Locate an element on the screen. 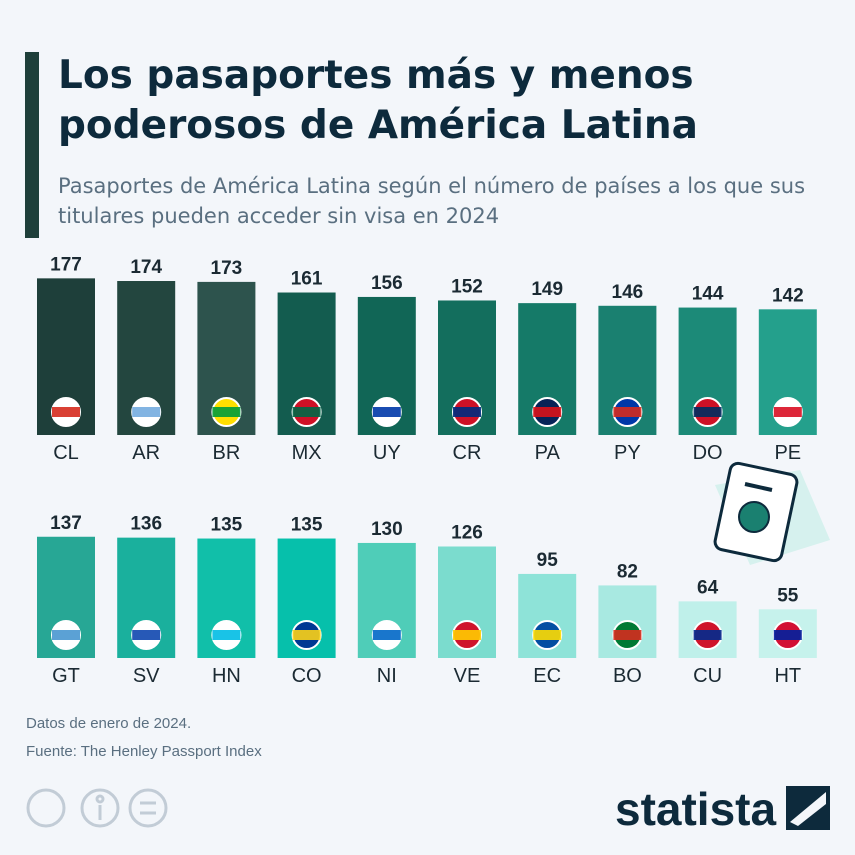  value-label: 137 is located at coordinates (66, 523).